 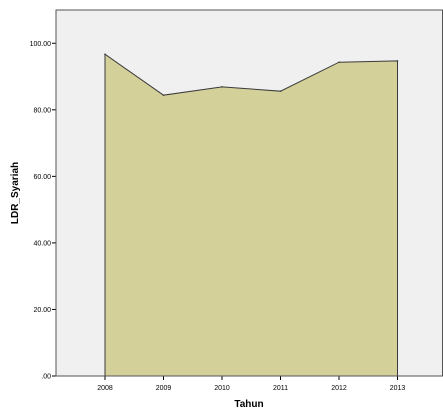 I want to click on y-tick-label: 60.00, so click(x=42, y=177).